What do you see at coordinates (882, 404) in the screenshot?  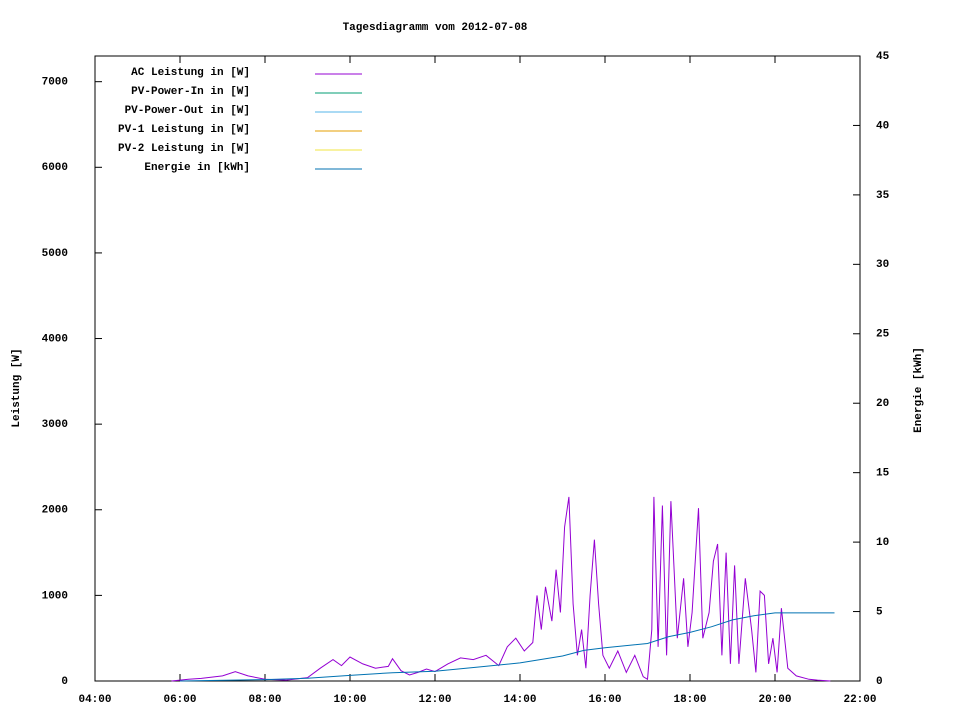 I see `y2-tick-label: 20` at bounding box center [882, 404].